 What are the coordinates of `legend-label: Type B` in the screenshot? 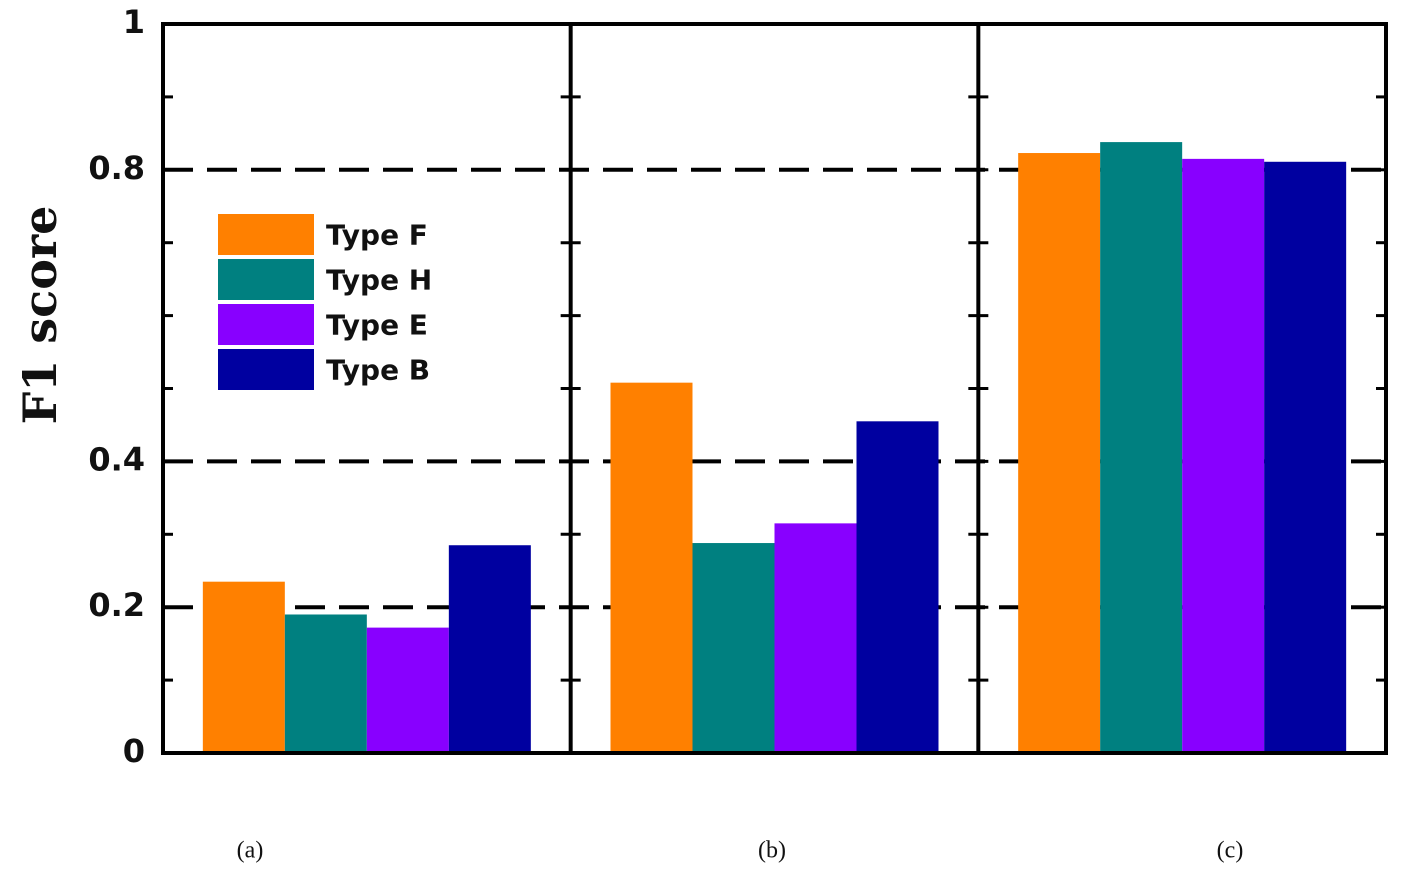 It's located at (378, 370).